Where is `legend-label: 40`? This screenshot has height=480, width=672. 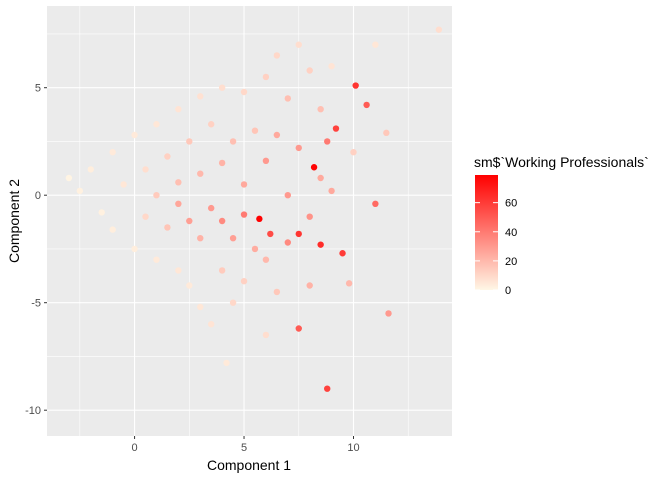 legend-label: 40 is located at coordinates (511, 233).